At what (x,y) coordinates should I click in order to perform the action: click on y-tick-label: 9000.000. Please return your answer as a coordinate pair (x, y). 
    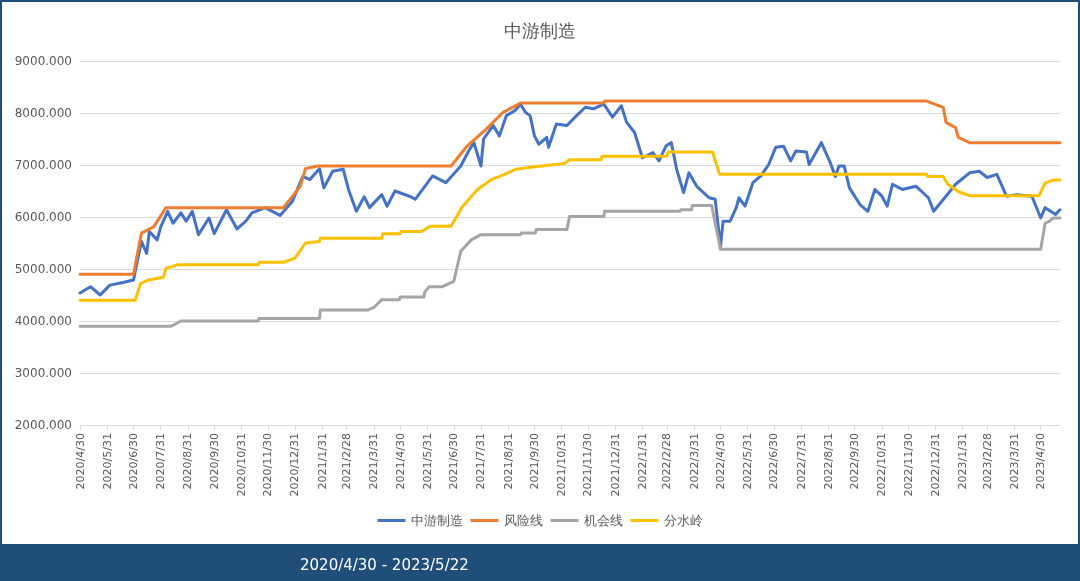
    Looking at the image, I should click on (43, 61).